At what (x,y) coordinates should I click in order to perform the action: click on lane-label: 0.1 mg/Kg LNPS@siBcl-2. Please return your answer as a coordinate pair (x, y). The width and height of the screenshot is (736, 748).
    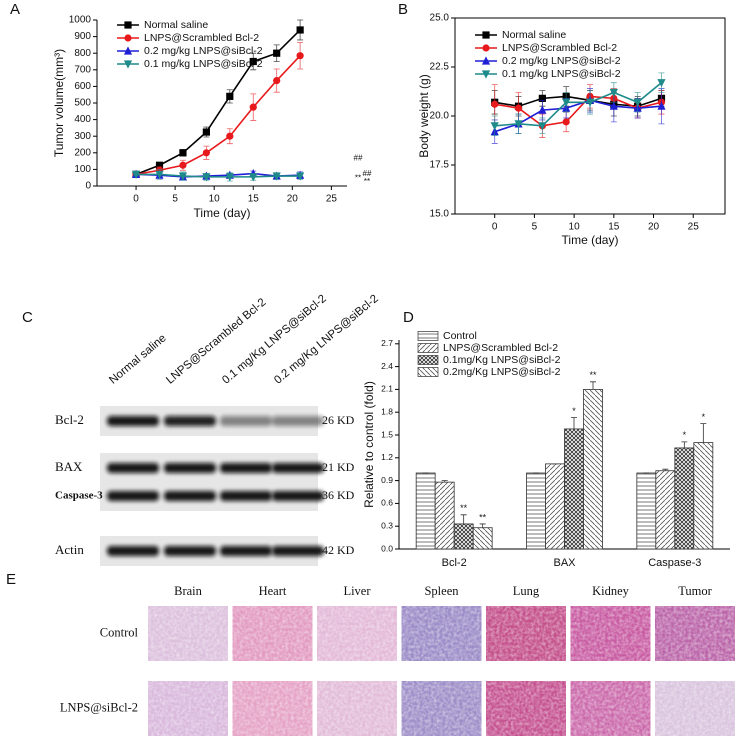
    Looking at the image, I should click on (274, 340).